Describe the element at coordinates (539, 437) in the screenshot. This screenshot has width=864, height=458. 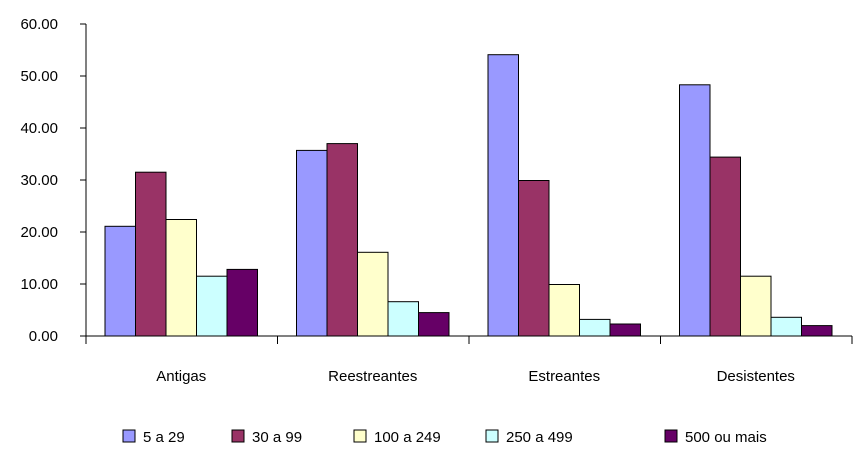
I see `legend-label: 250 a 499` at that location.